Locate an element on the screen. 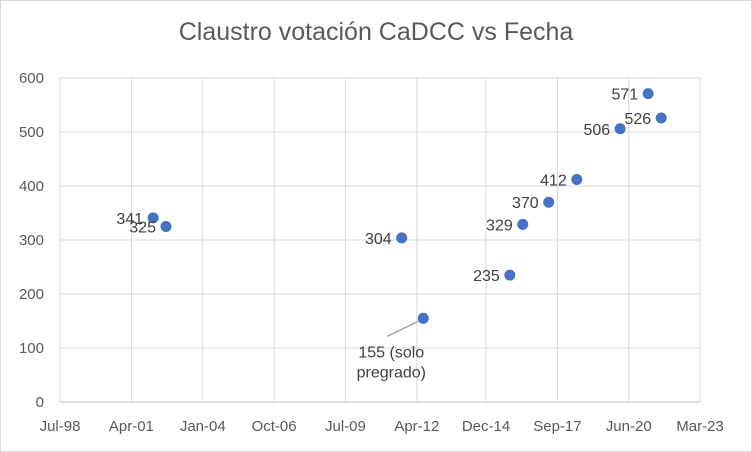 This screenshot has height=452, width=752. data-label-line: 155 (solo is located at coordinates (391, 352).